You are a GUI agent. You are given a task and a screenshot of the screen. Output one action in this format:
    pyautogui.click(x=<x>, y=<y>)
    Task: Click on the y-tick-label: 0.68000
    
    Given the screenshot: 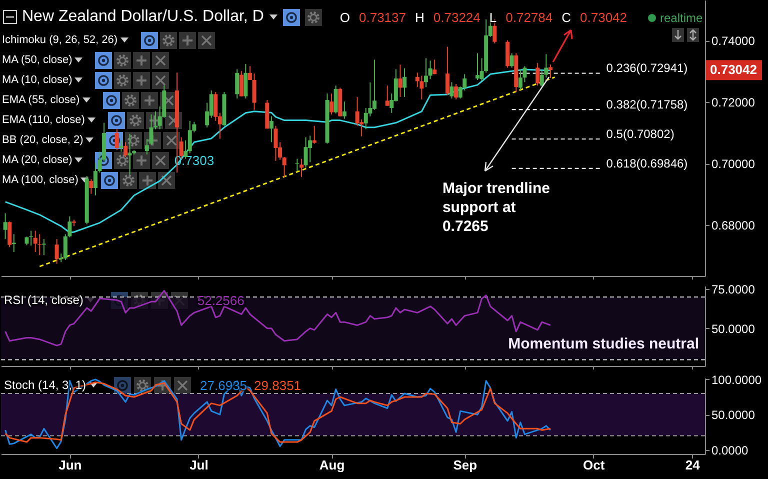 What is the action you would take?
    pyautogui.click(x=734, y=225)
    